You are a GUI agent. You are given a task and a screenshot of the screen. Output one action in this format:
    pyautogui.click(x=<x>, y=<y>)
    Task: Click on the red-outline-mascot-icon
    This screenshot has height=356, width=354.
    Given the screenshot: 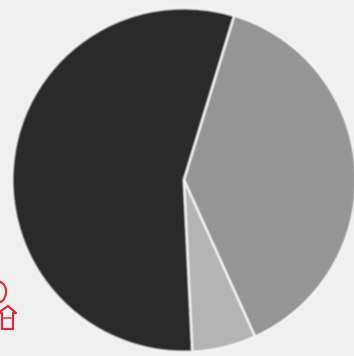 What is the action you would take?
    pyautogui.click(x=9, y=305)
    